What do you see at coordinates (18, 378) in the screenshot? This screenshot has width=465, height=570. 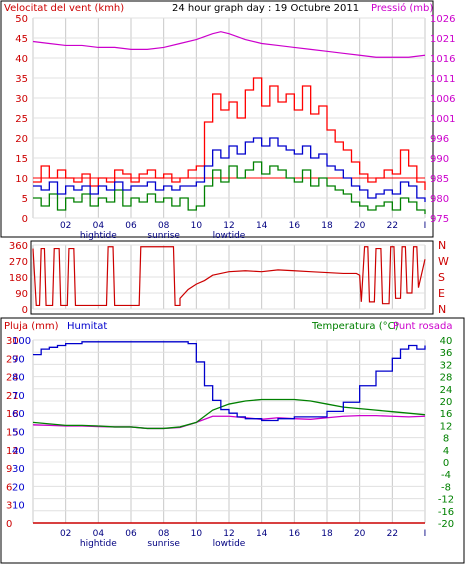 I see `humidity-tick-label: 80` at bounding box center [18, 378].